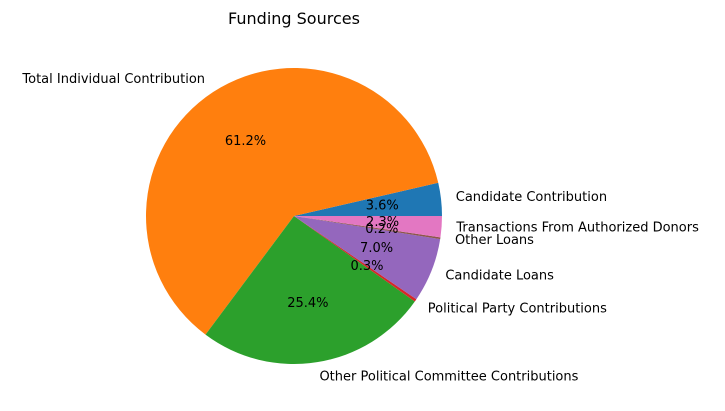 Image resolution: width=725 pixels, height=411 pixels. What do you see at coordinates (381, 229) in the screenshot?
I see `pct-label-other-loans: 0.2%` at bounding box center [381, 229].